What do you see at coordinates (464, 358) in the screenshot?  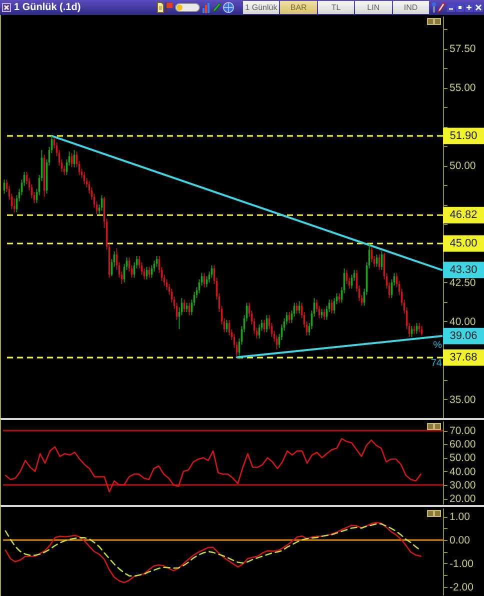 I see `ref-line-label: 37.68` at bounding box center [464, 358].